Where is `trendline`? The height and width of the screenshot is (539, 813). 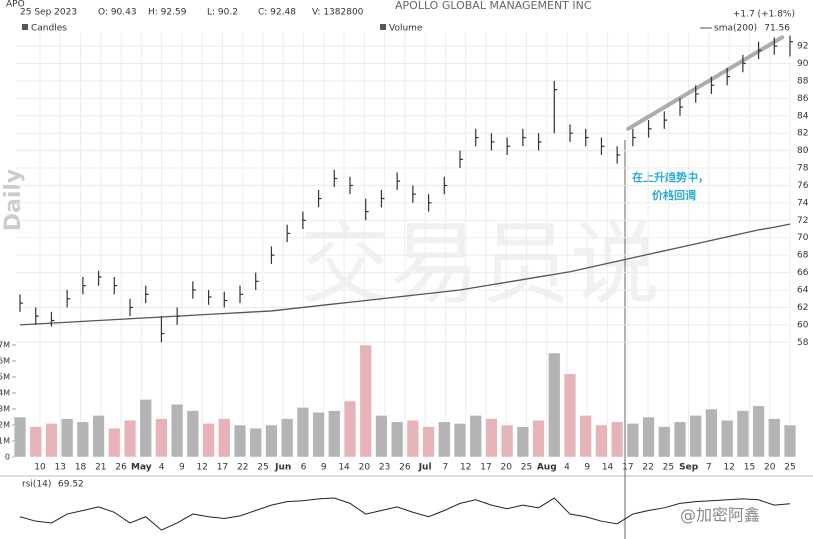 trendline is located at coordinates (705, 83).